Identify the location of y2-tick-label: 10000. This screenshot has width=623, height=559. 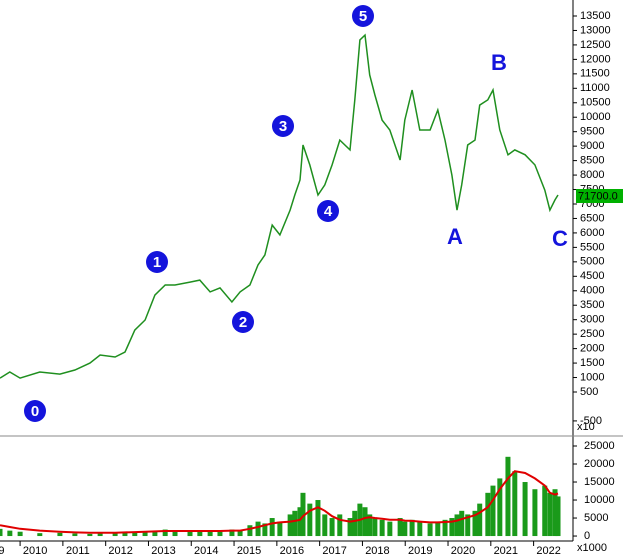
(599, 500).